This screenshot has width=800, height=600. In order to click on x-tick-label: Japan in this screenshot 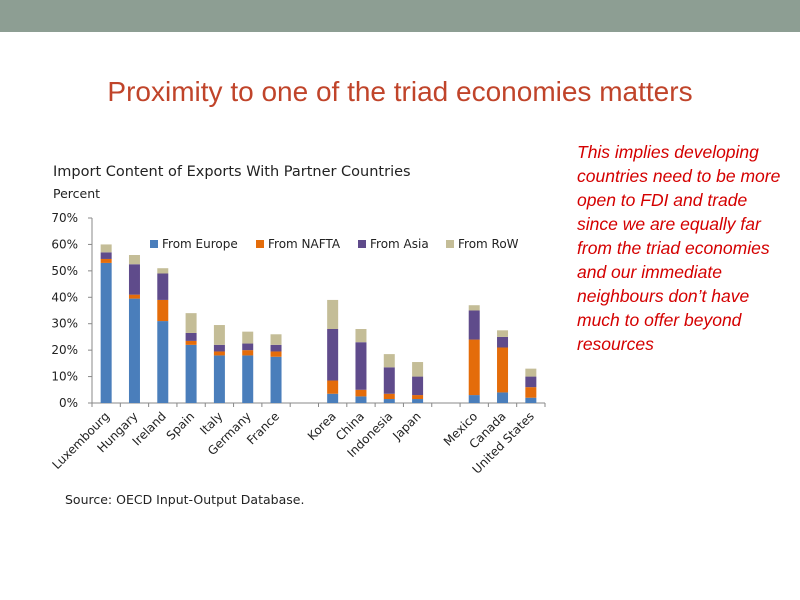, I will do `click(406, 426)`.